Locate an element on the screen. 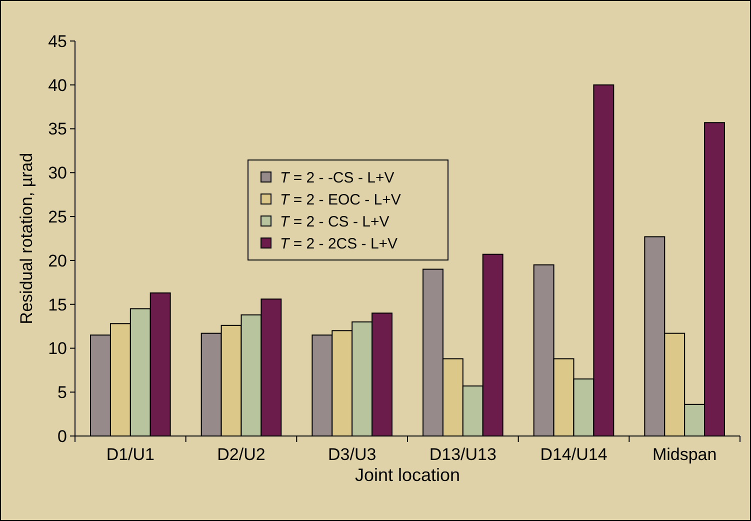  x-tick-label: Midspan is located at coordinates (684, 454).